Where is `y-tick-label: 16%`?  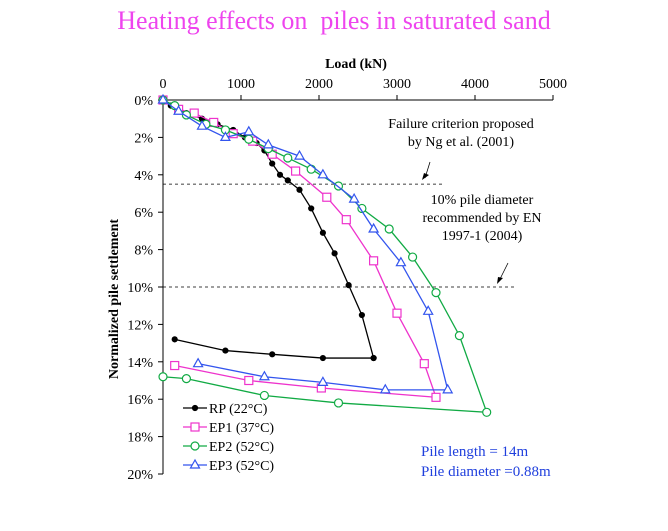
y-tick-label: 16% is located at coordinates (140, 400).